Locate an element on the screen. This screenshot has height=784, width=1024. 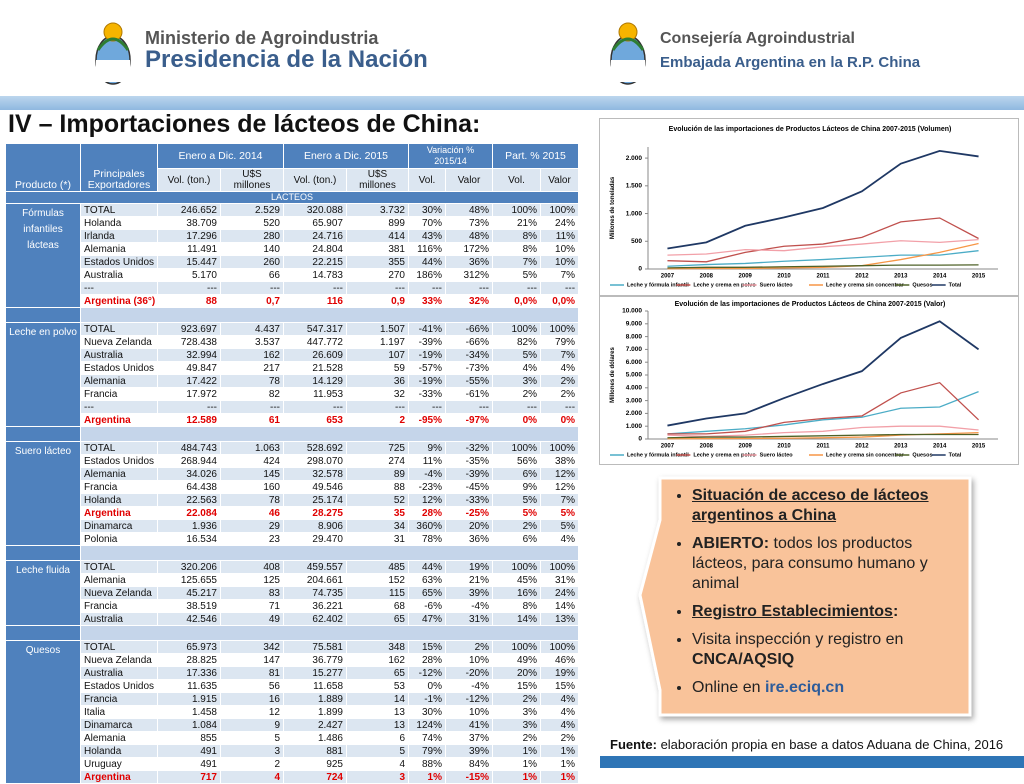
cell: 147 is located at coordinates (252, 660).